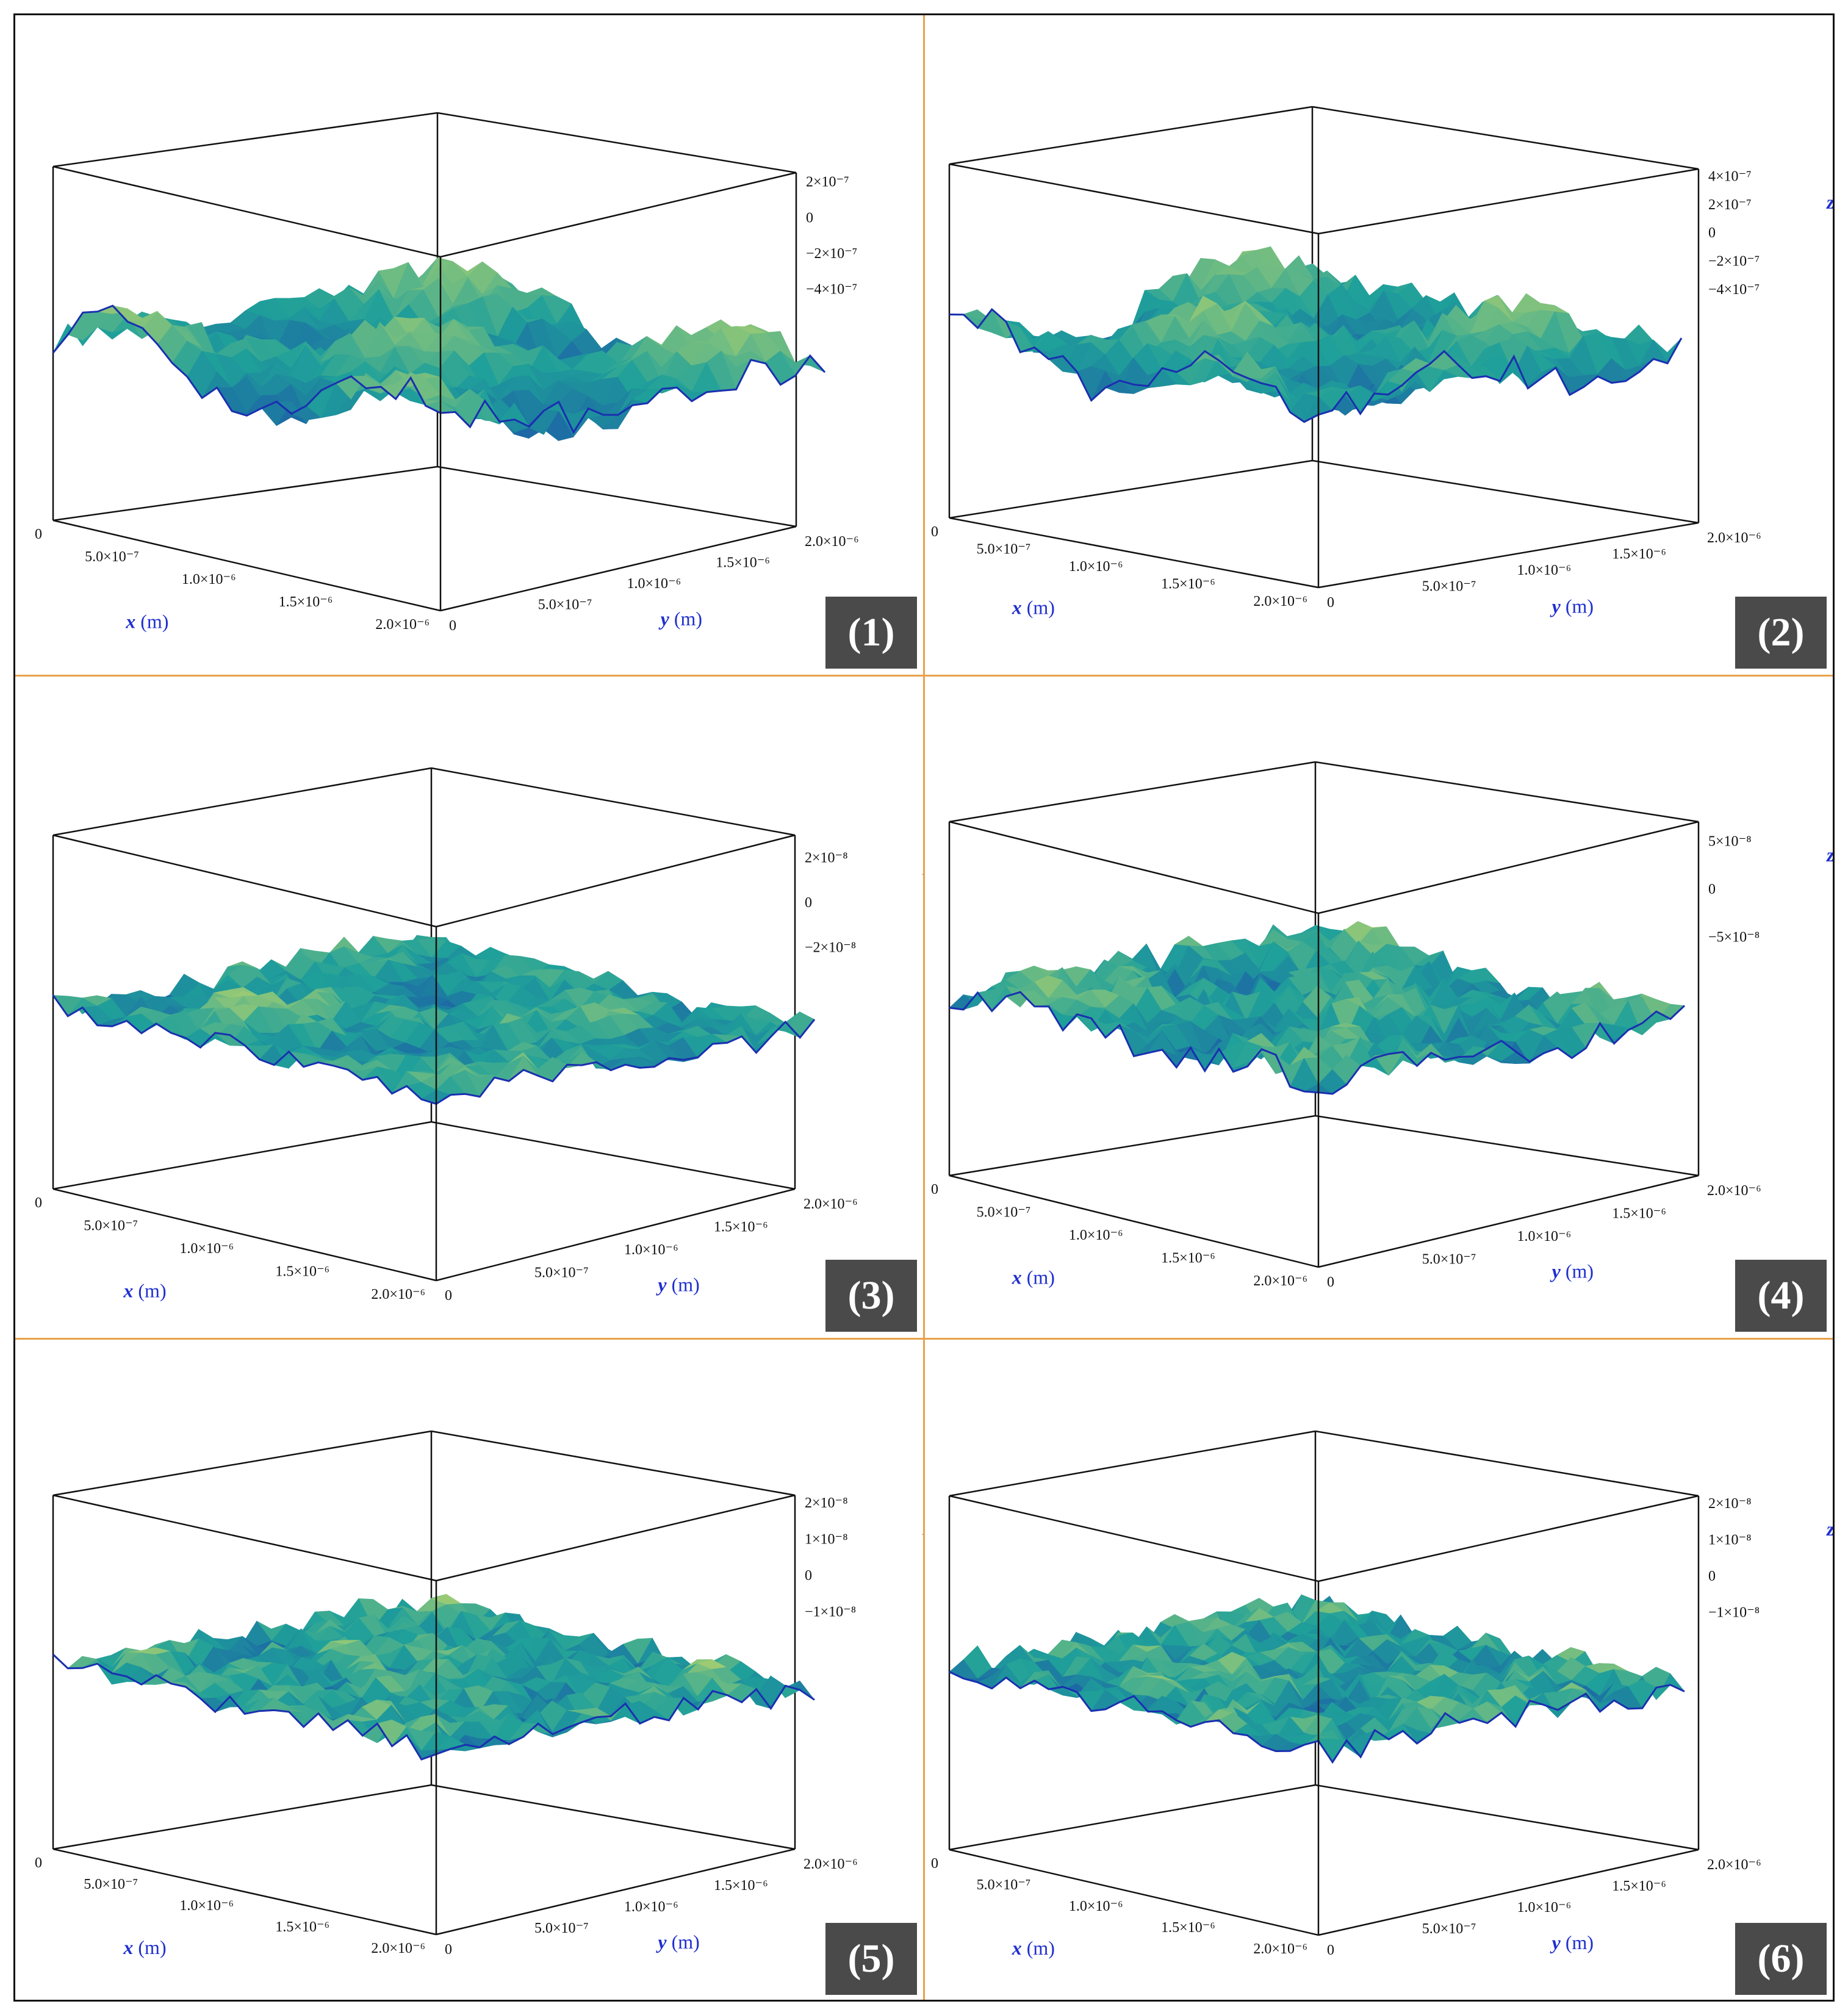  What do you see at coordinates (1730, 841) in the screenshot?
I see `z-tick-label: 5×10⁻⁸` at bounding box center [1730, 841].